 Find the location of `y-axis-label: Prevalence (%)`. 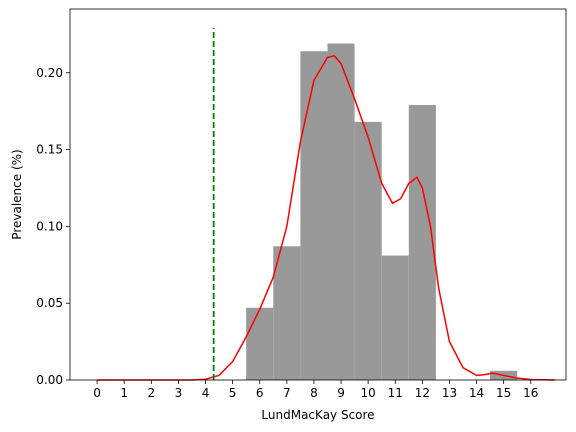

y-axis-label: Prevalence (%) is located at coordinates (17, 194).